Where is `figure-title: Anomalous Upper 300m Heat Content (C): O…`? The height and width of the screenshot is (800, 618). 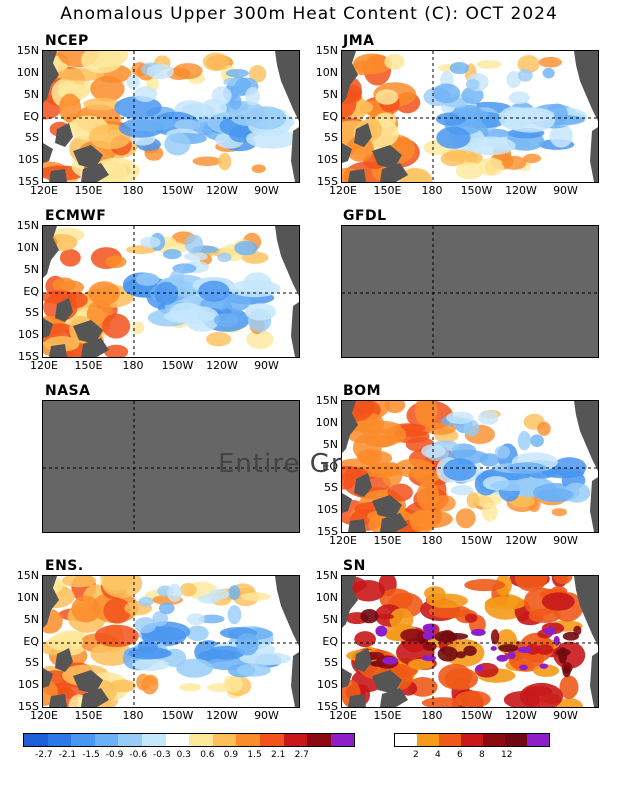 figure-title: Anomalous Upper 300m Heat Content (C): O… is located at coordinates (309, 14).